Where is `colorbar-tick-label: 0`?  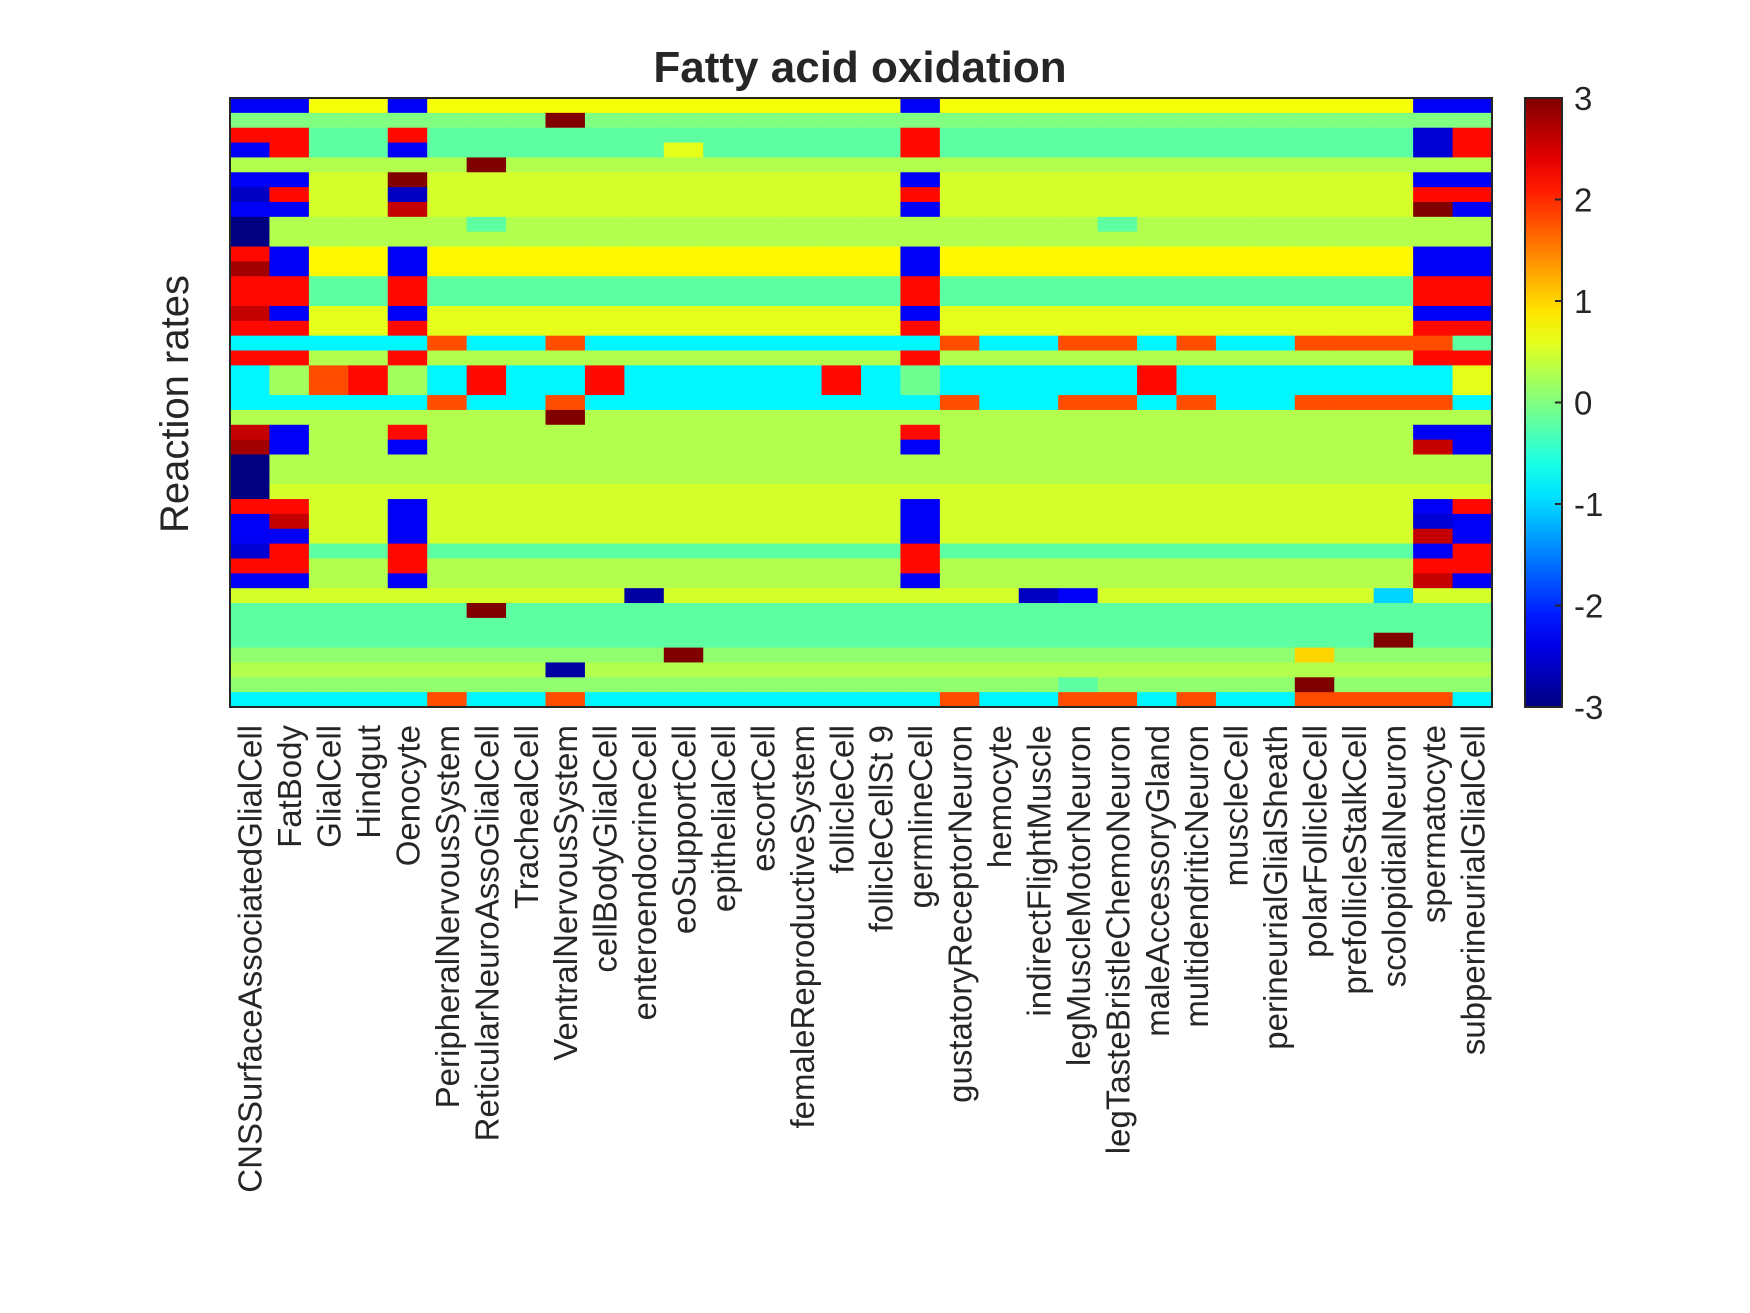
colorbar-tick-label: 0 is located at coordinates (1583, 403).